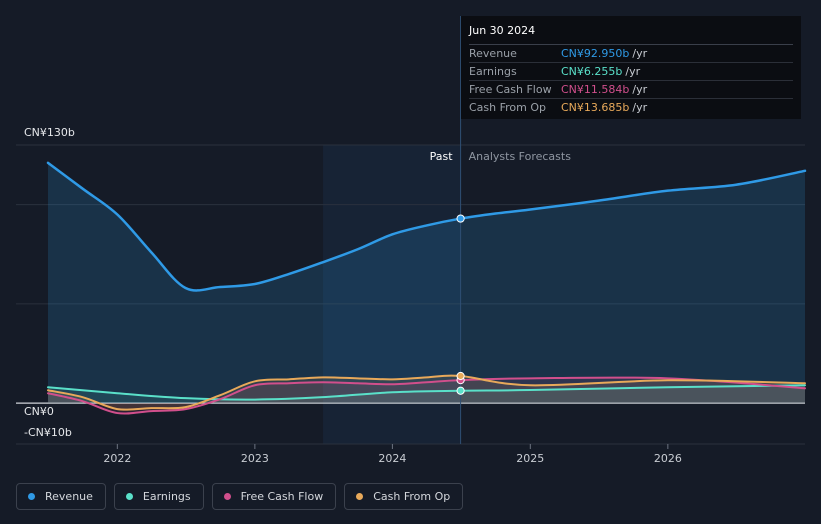 This screenshot has width=821, height=524. I want to click on x-axis-ticks: 2022 2023 2024 2025 2026, so click(392, 454).